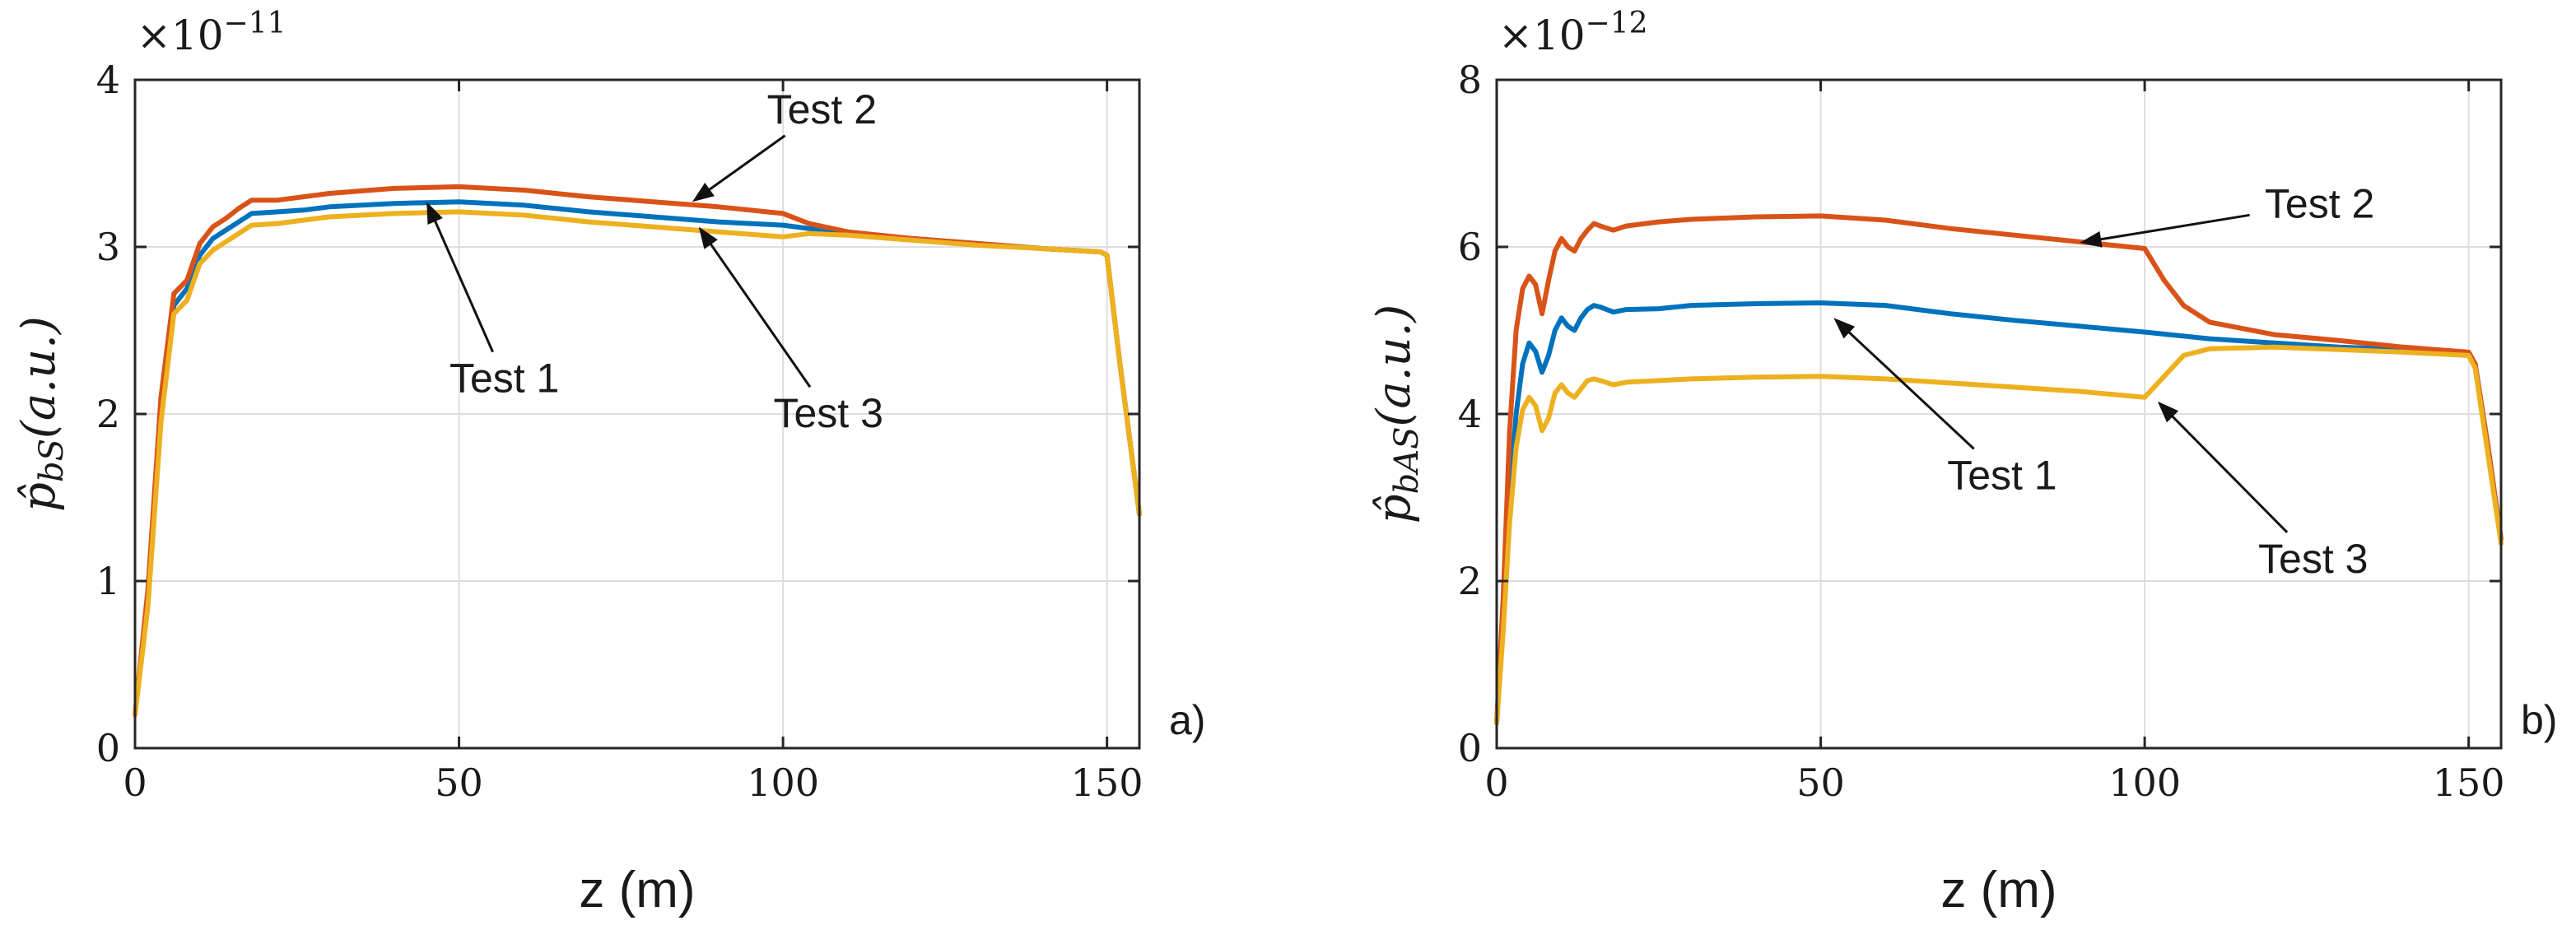 The height and width of the screenshot is (930, 2576). Describe the element at coordinates (2144, 782) in the screenshot. I see `panel-b-x-tick-label-2: 100` at that location.